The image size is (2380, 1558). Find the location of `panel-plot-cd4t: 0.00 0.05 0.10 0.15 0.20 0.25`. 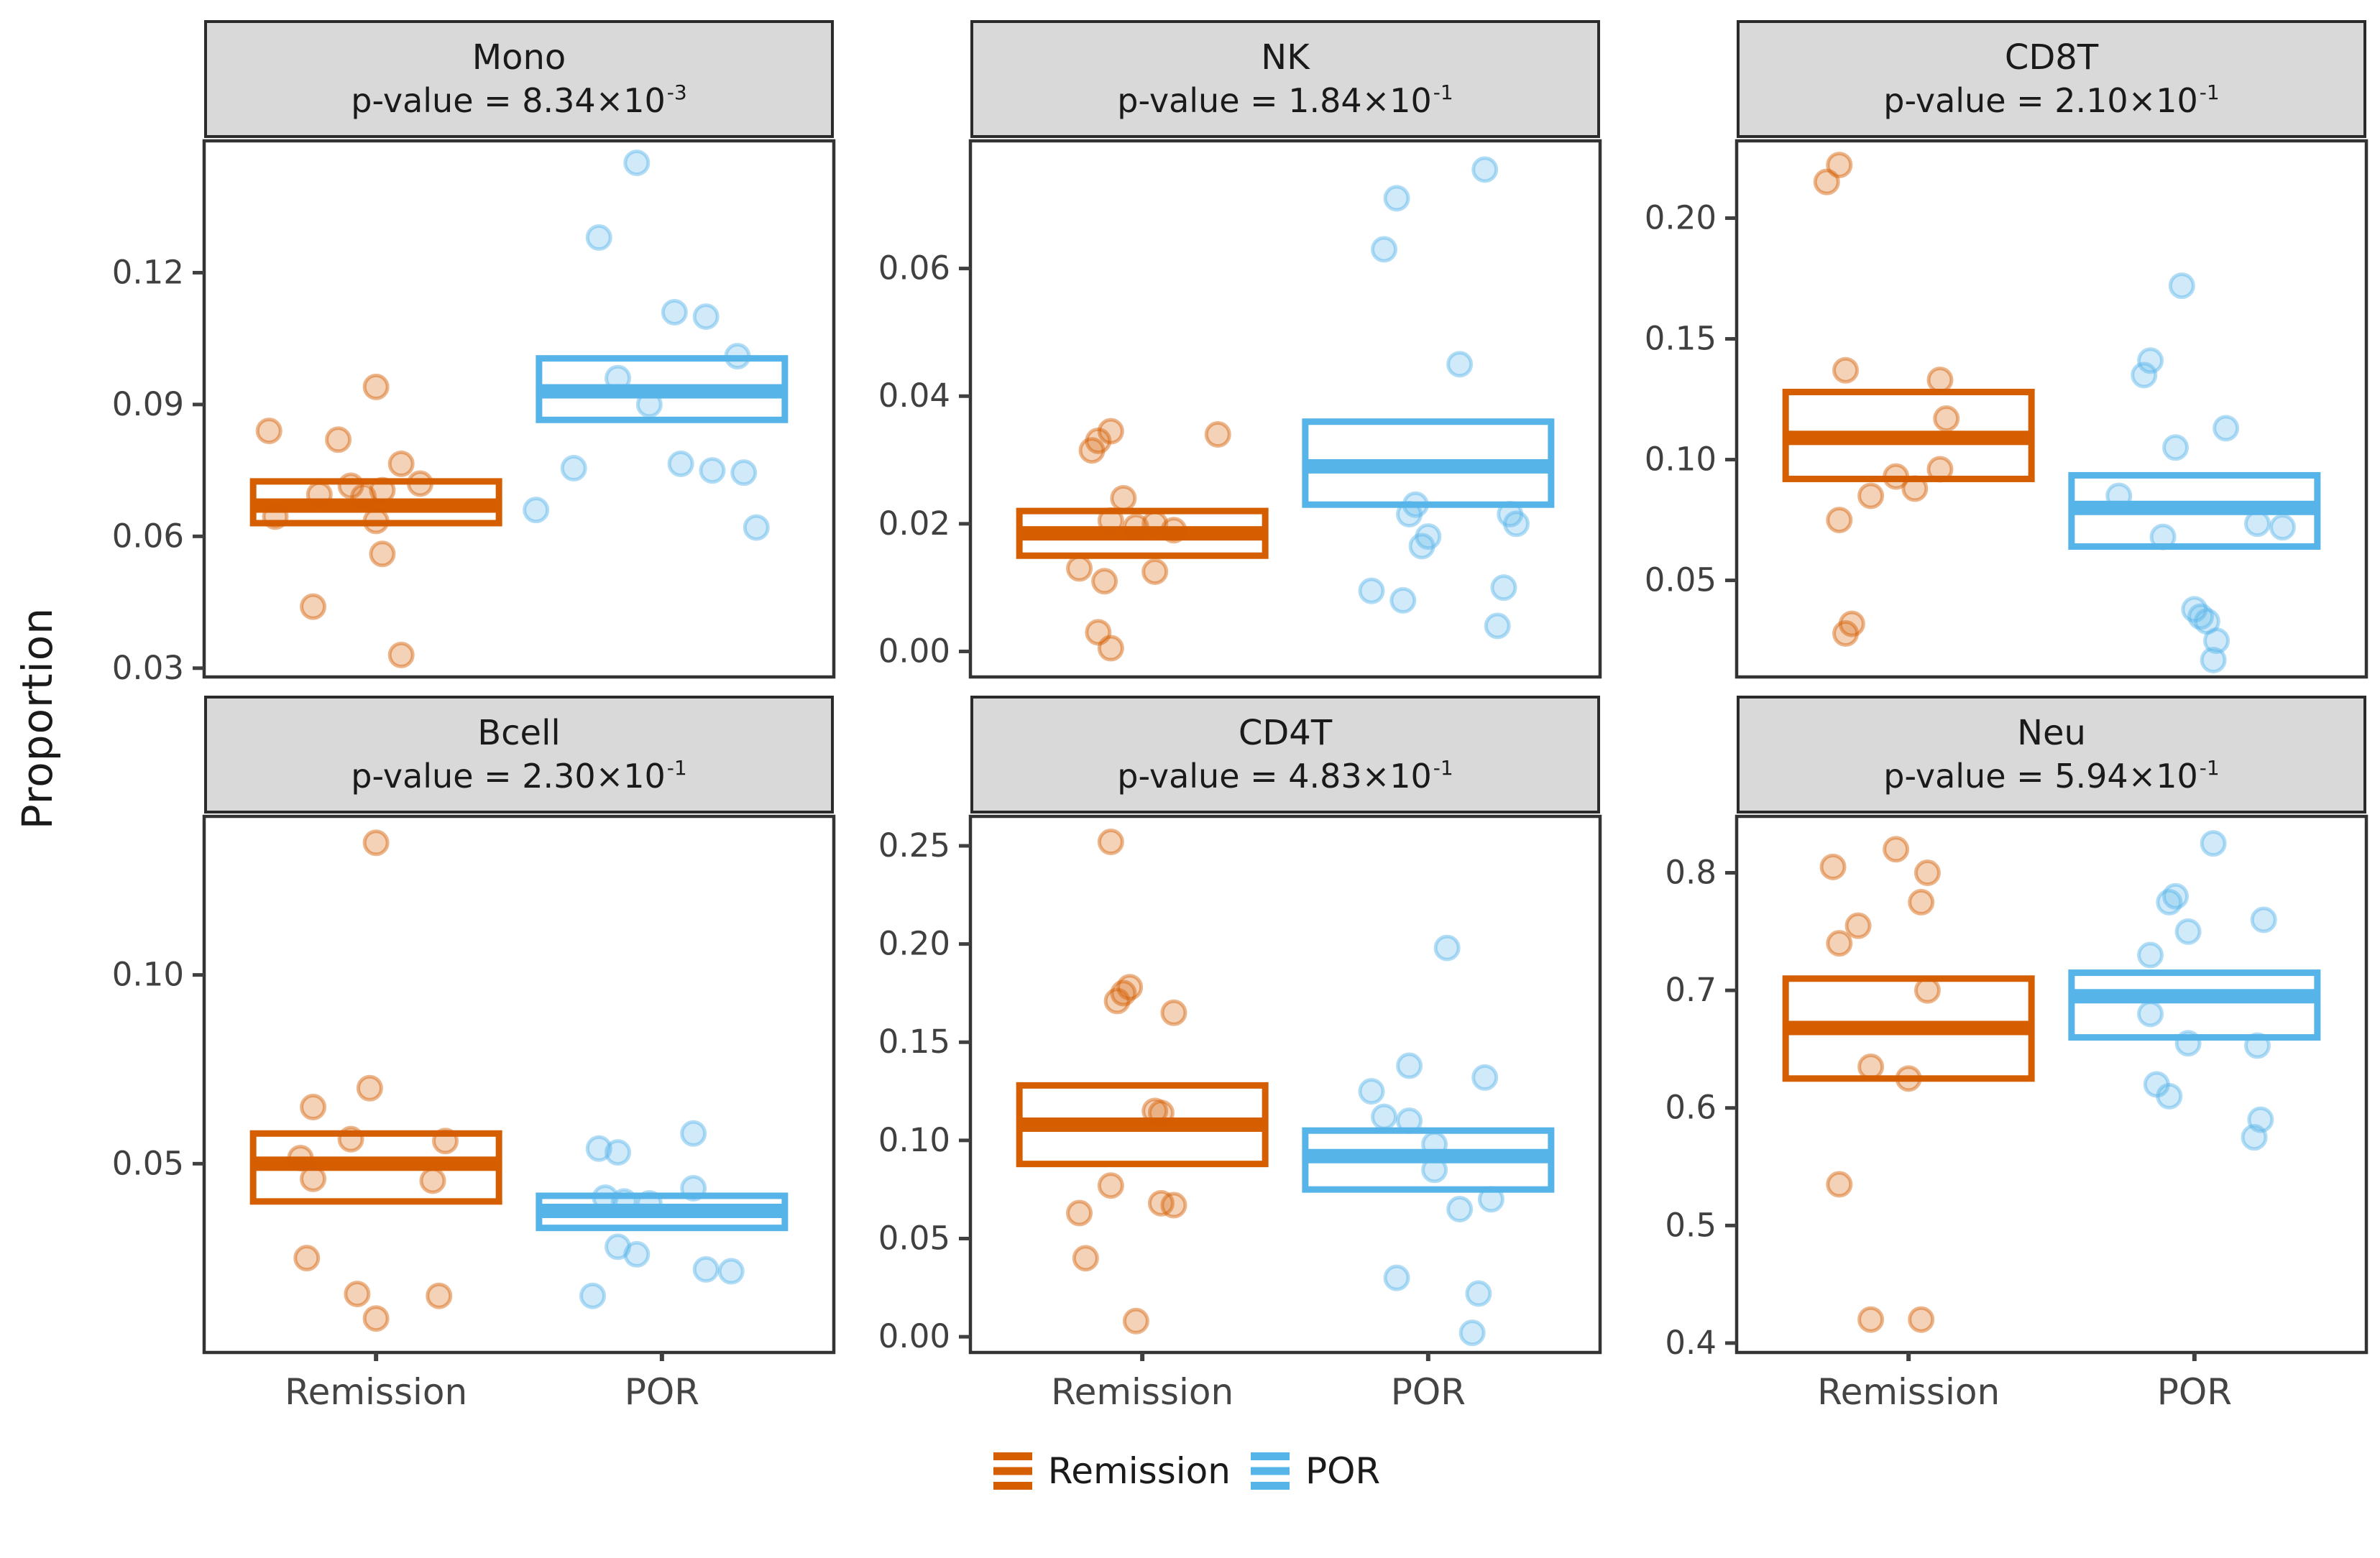

panel-plot-cd4t: 0.00 0.05 0.10 0.15 0.20 0.25 is located at coordinates (1240, 1087).